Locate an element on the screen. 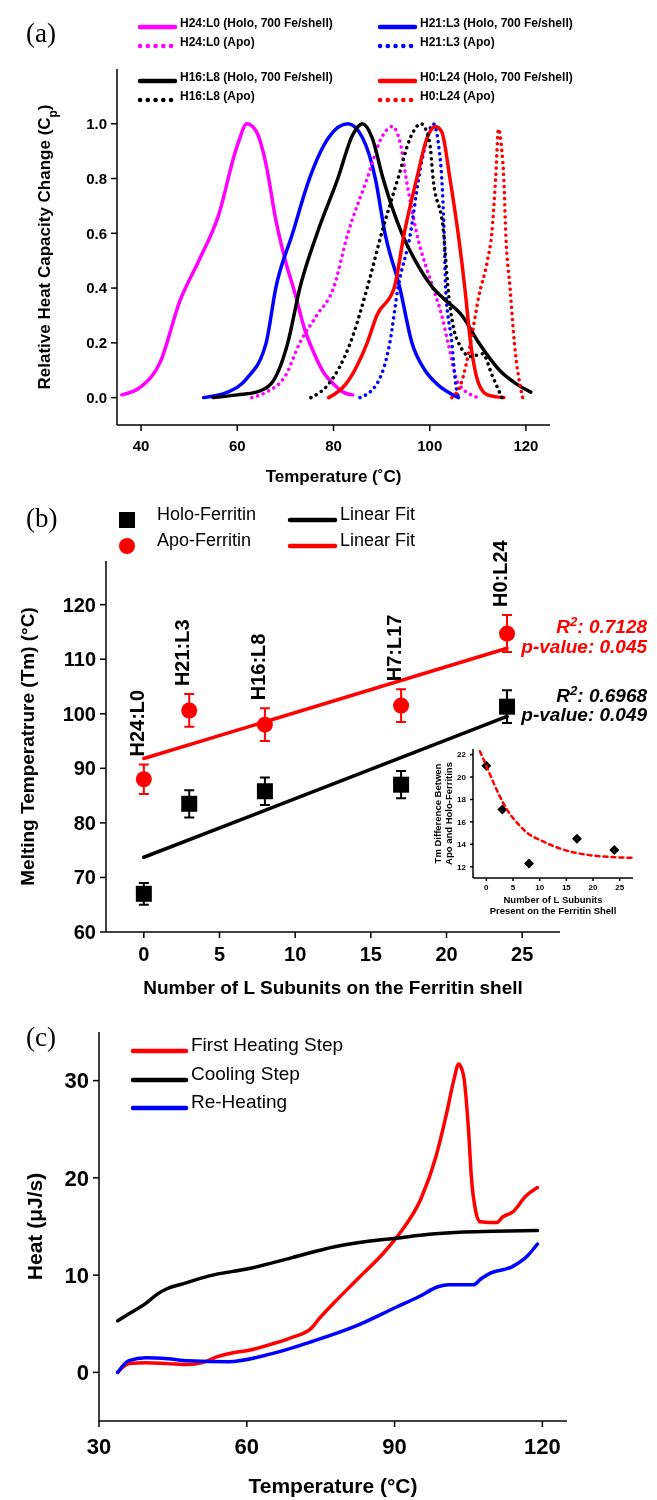 The image size is (657, 1500). legend-label: H16:L8 (Apo) is located at coordinates (217, 96).